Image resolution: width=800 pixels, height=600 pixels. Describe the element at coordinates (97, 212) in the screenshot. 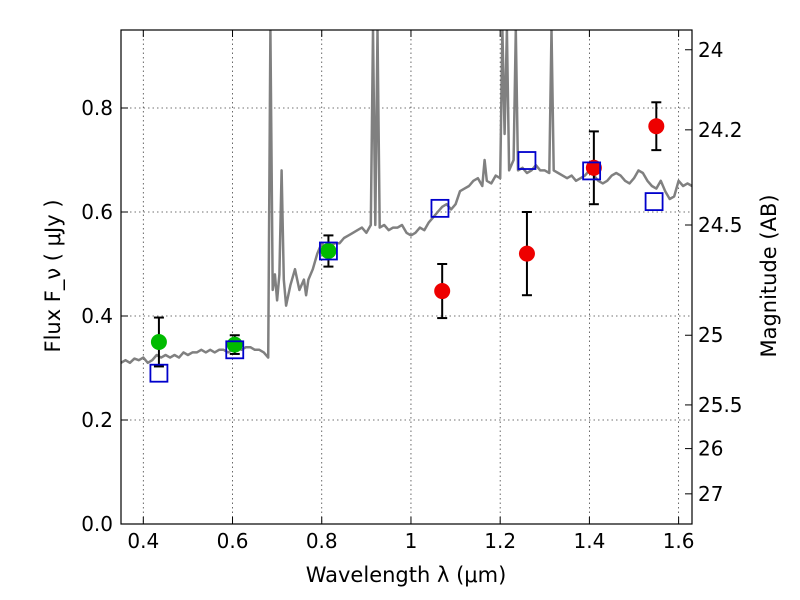

I see `y-tick-label: 0.6` at that location.